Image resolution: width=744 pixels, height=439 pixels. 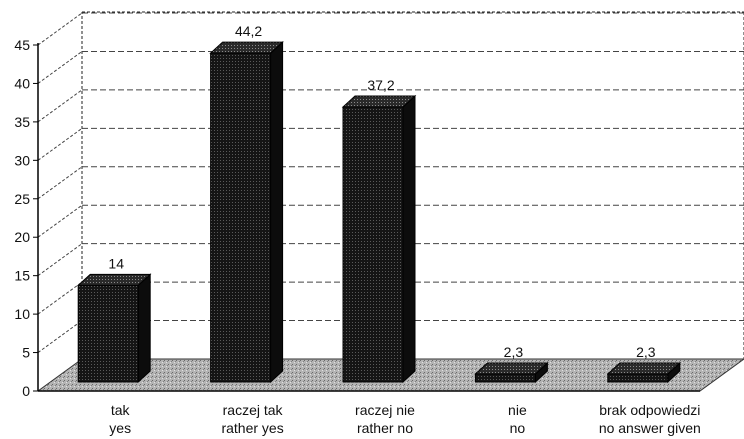 What do you see at coordinates (22, 276) in the screenshot?
I see `y-tick-label: 15` at bounding box center [22, 276].